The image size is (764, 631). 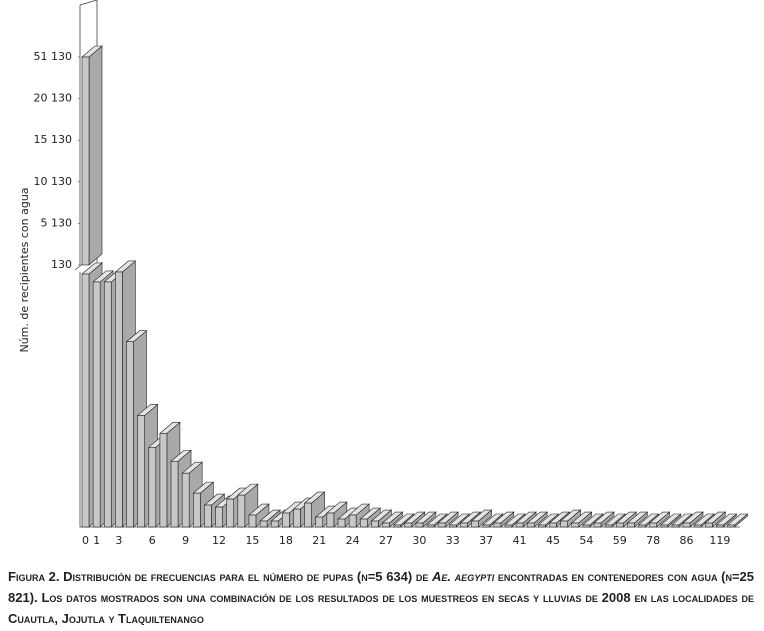 I want to click on x-tick-label: 30, so click(x=419, y=540).